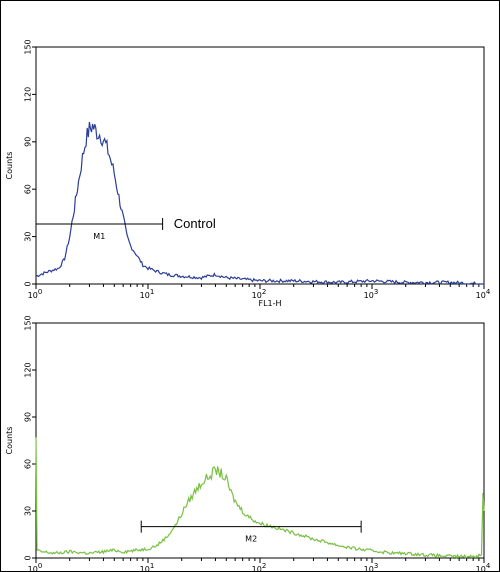  Describe the element at coordinates (99, 229) in the screenshot. I see `gate-marker: M1` at that location.